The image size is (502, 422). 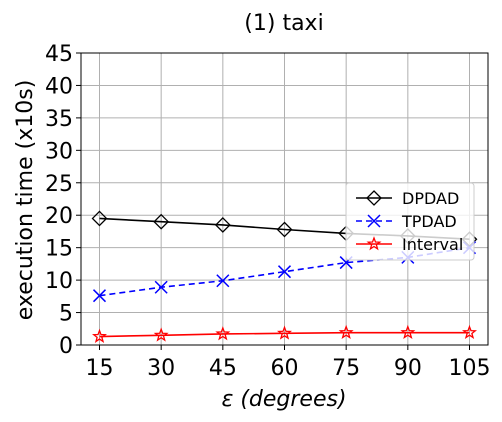 What do you see at coordinates (283, 23) in the screenshot?
I see `chart-title: (1) taxi` at bounding box center [283, 23].